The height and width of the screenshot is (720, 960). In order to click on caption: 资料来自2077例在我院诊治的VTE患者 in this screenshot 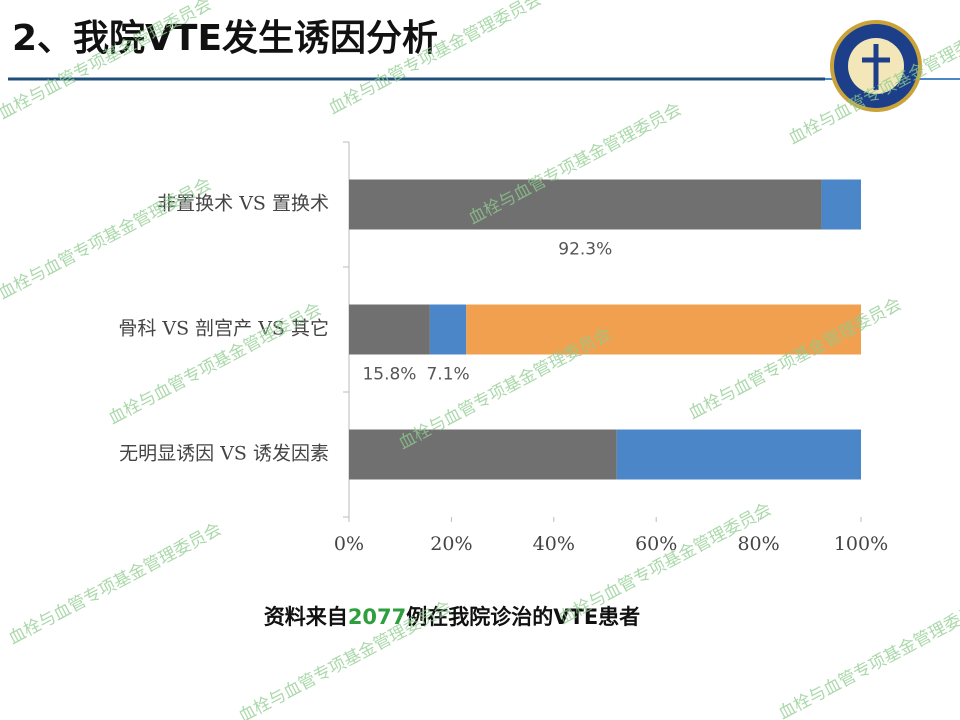, I will do `click(452, 617)`.